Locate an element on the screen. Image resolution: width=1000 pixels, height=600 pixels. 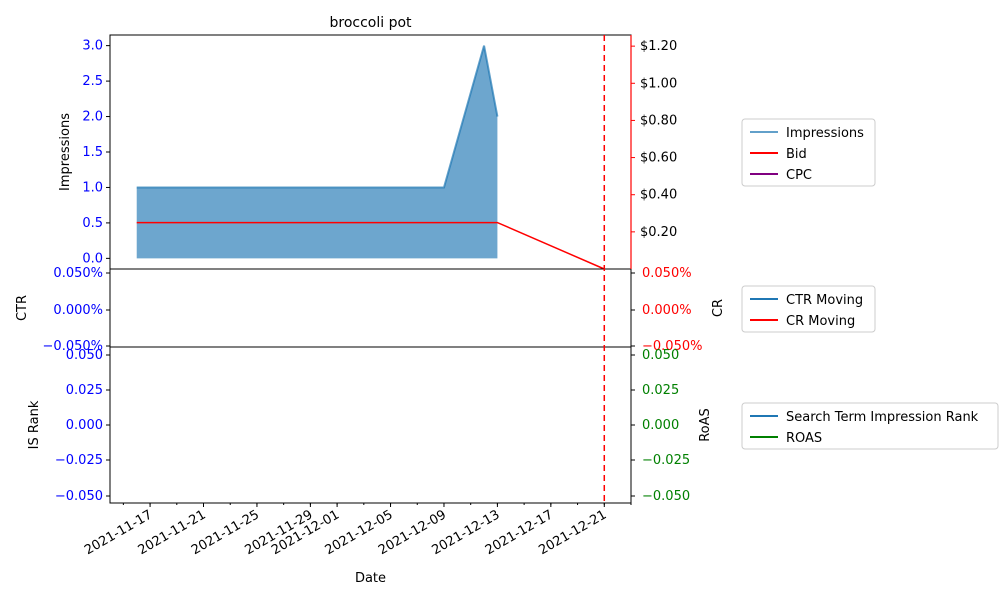
top-left-tick-label: 3.0 is located at coordinates (92, 46).